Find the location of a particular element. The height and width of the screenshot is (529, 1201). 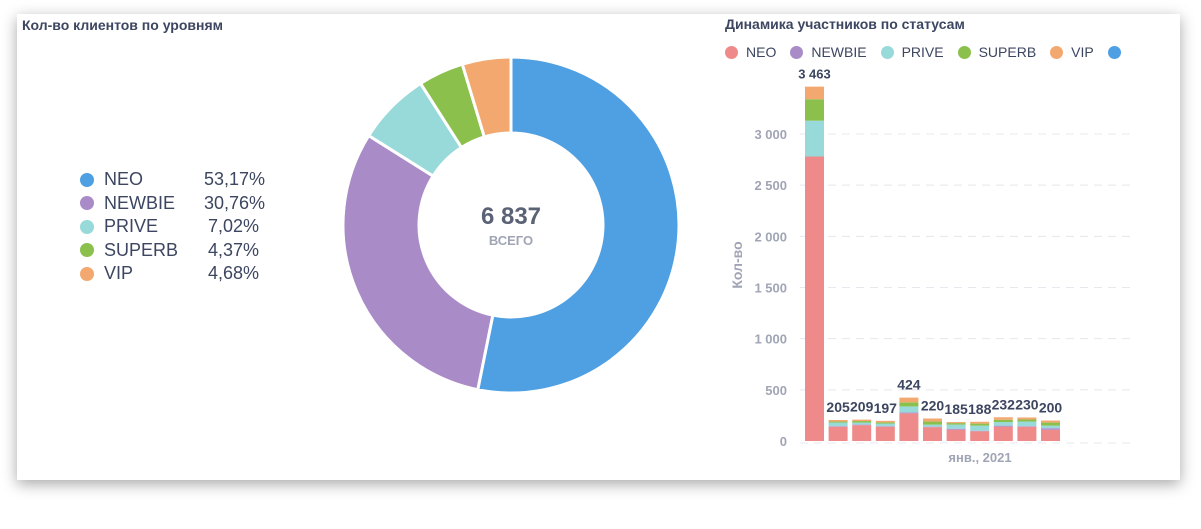

y-tick-label: 500 is located at coordinates (776, 390).